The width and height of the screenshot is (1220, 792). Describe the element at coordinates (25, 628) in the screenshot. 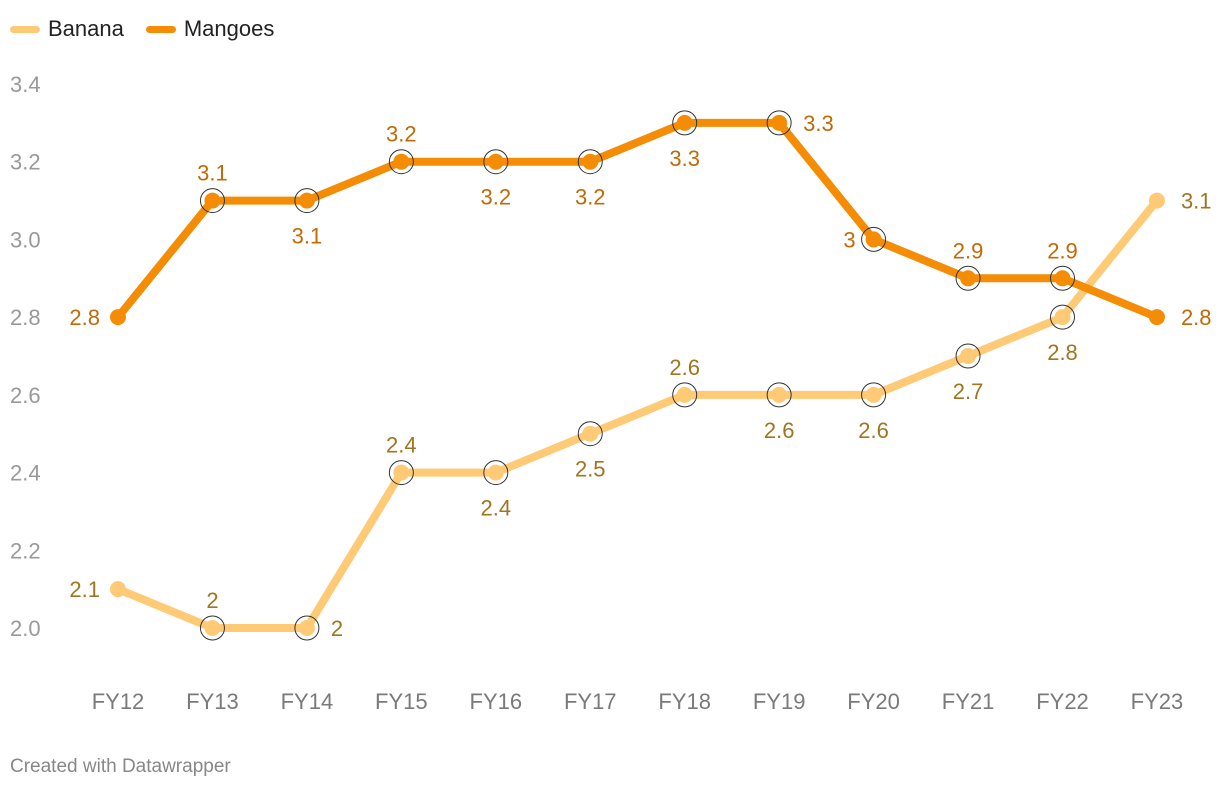

I see `y-tick-label: 2.0` at that location.